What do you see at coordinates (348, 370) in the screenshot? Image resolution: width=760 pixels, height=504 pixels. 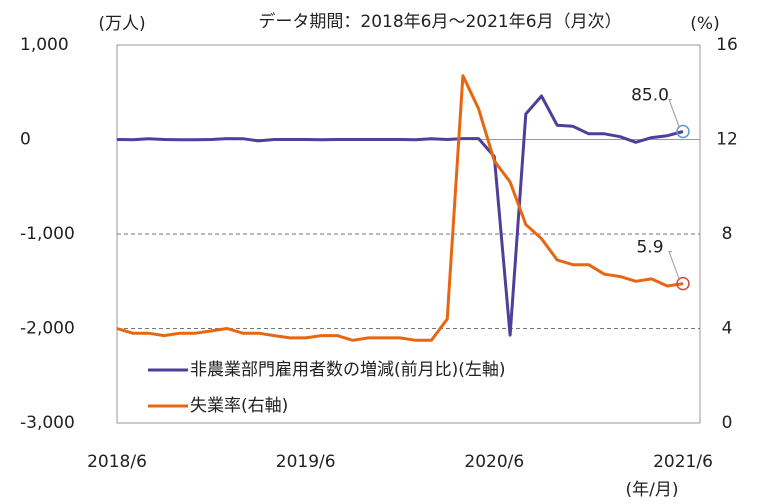 I see `legend-label: 非農業部門雇用者数の増減(前月比)(左軸)` at bounding box center [348, 370].